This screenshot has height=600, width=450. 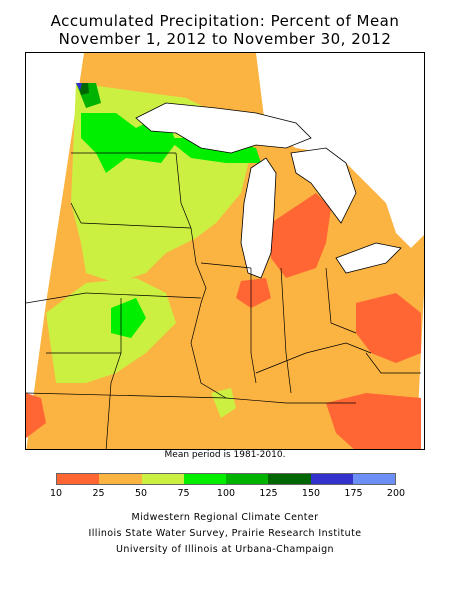 I want to click on lake-superior, so click(x=223, y=128).